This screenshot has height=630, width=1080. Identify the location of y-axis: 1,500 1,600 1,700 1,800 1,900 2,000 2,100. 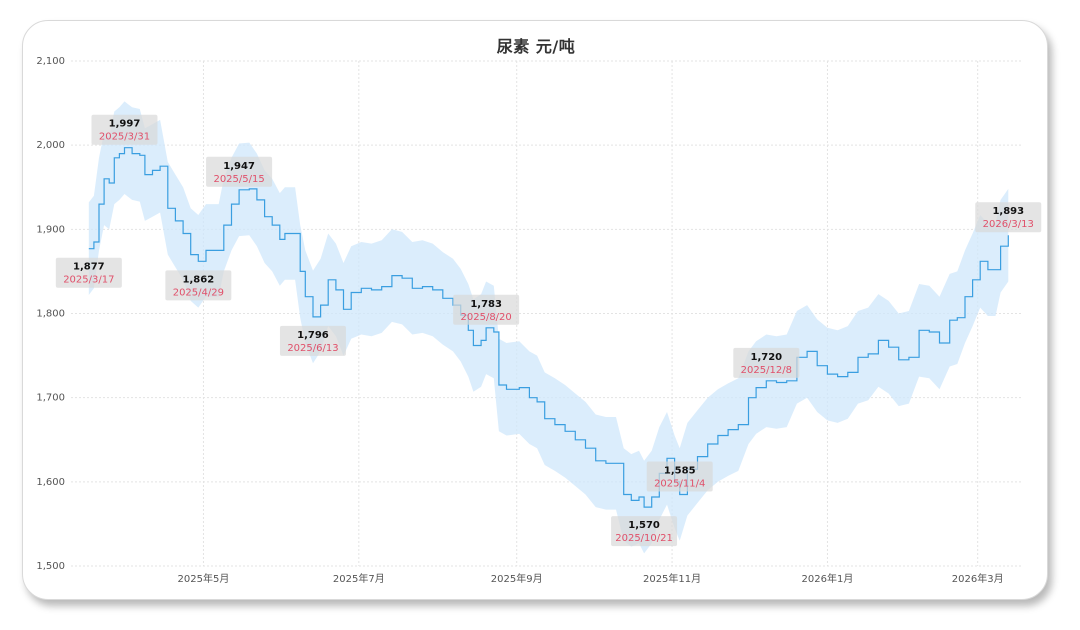
(50, 314).